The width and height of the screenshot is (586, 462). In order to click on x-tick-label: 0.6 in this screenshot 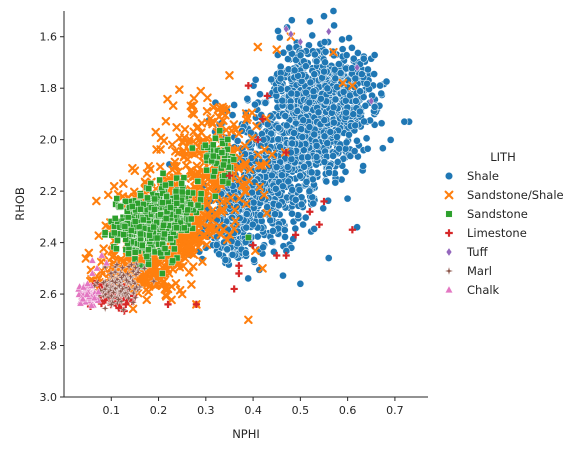, I will do `click(348, 410)`.